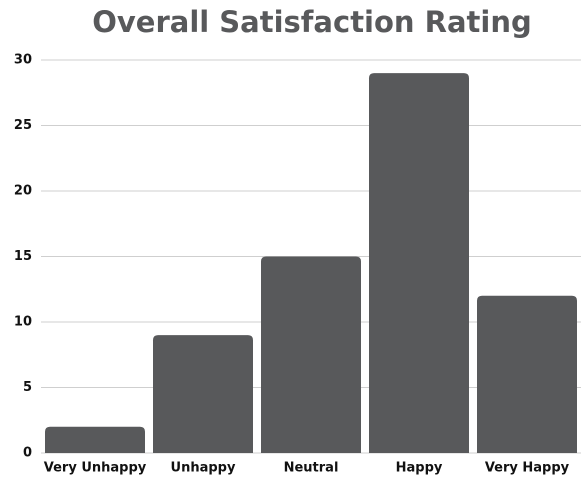 Image resolution: width=581 pixels, height=479 pixels. I want to click on y-tick-label: 20, so click(23, 191).